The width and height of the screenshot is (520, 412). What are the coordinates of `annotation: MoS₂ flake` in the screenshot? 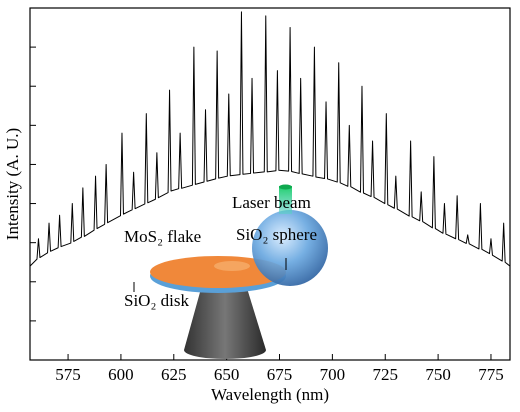 It's located at (162, 236).